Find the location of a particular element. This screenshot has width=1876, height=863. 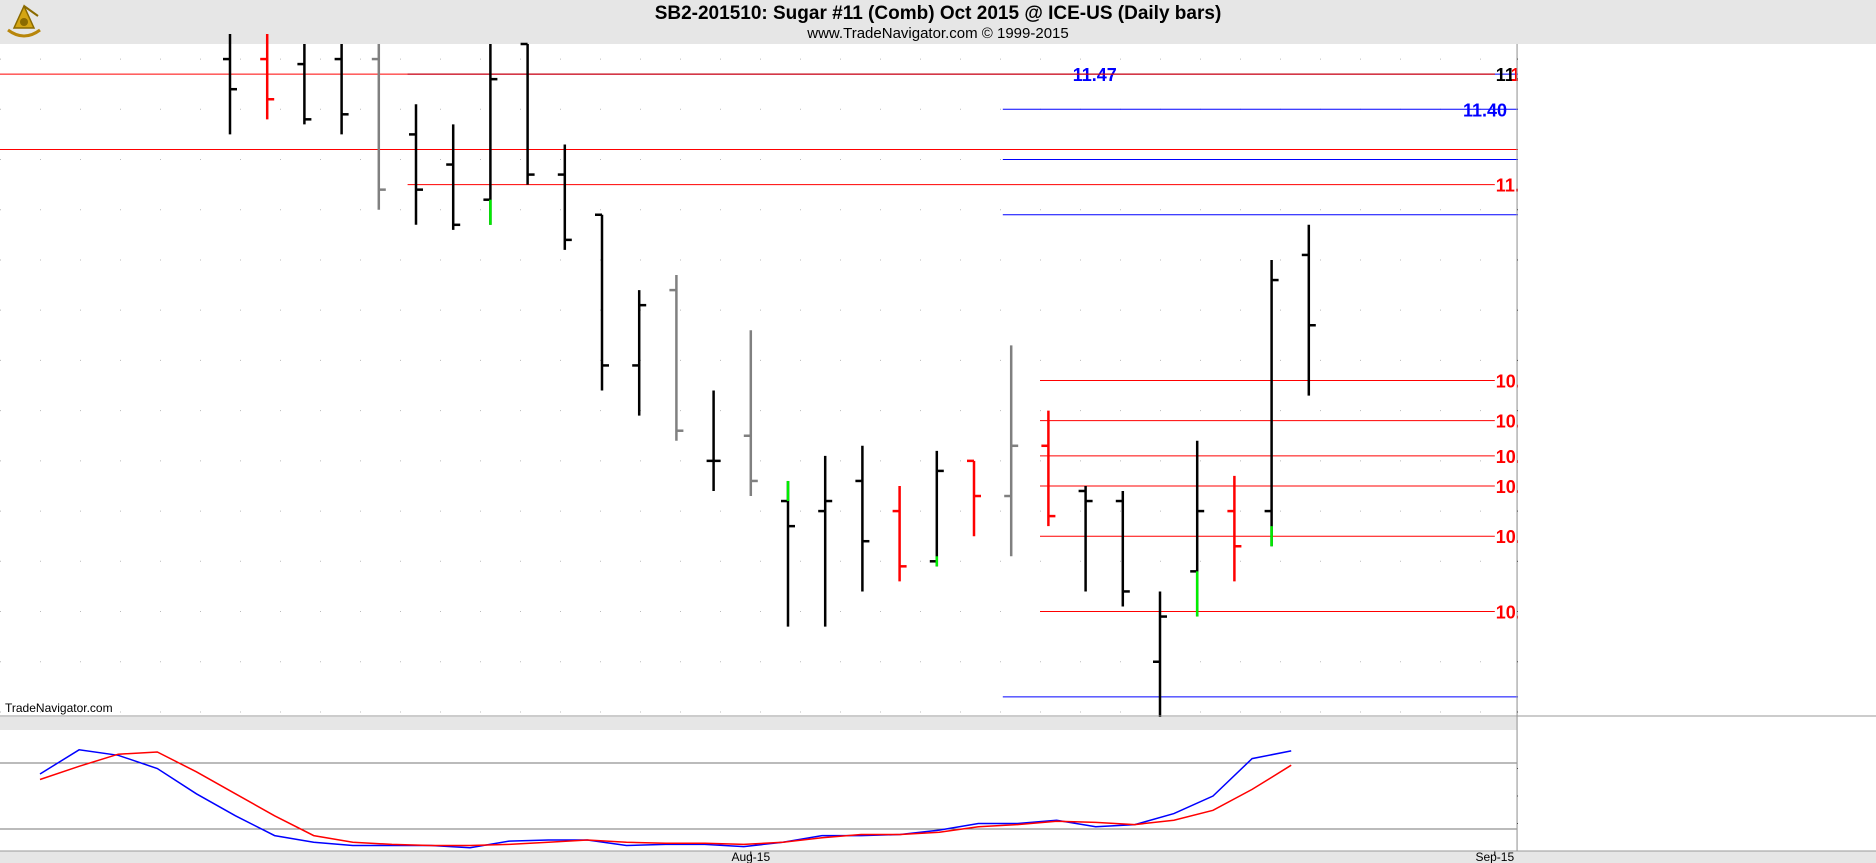

level-label: 11.40 is located at coordinates (1485, 110).